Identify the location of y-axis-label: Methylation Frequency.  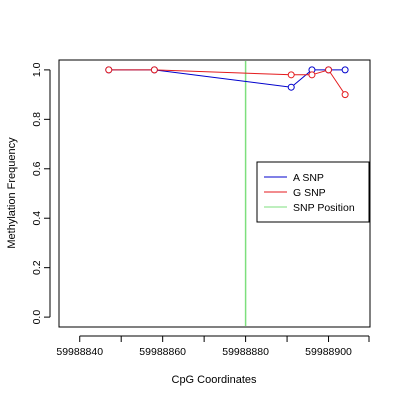
(12, 193).